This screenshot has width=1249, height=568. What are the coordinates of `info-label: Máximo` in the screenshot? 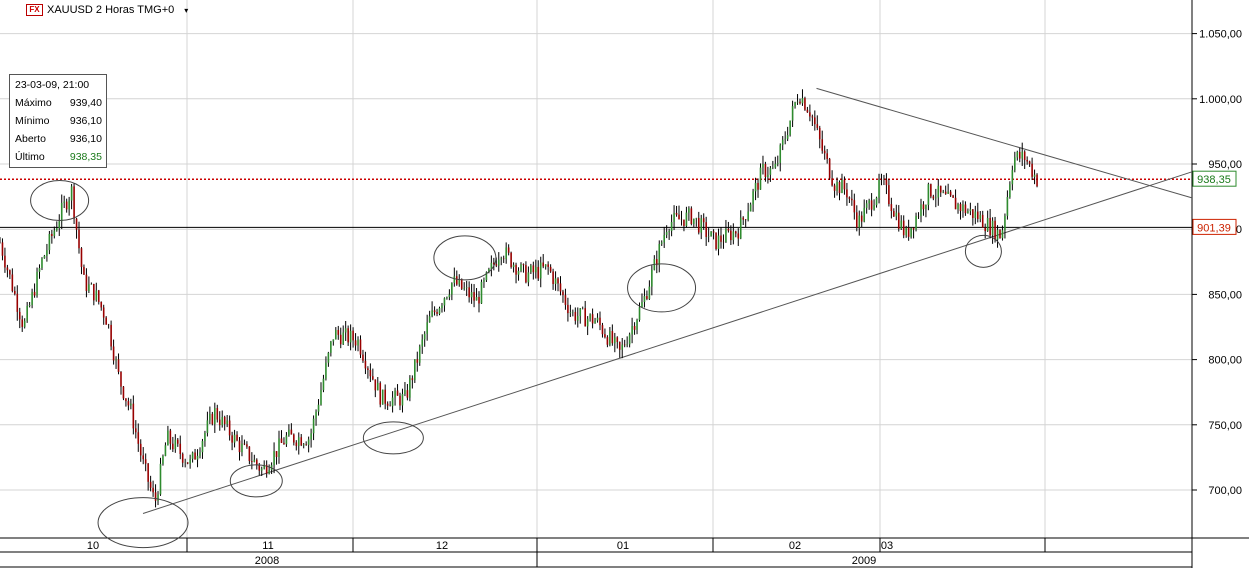 It's located at (33, 103).